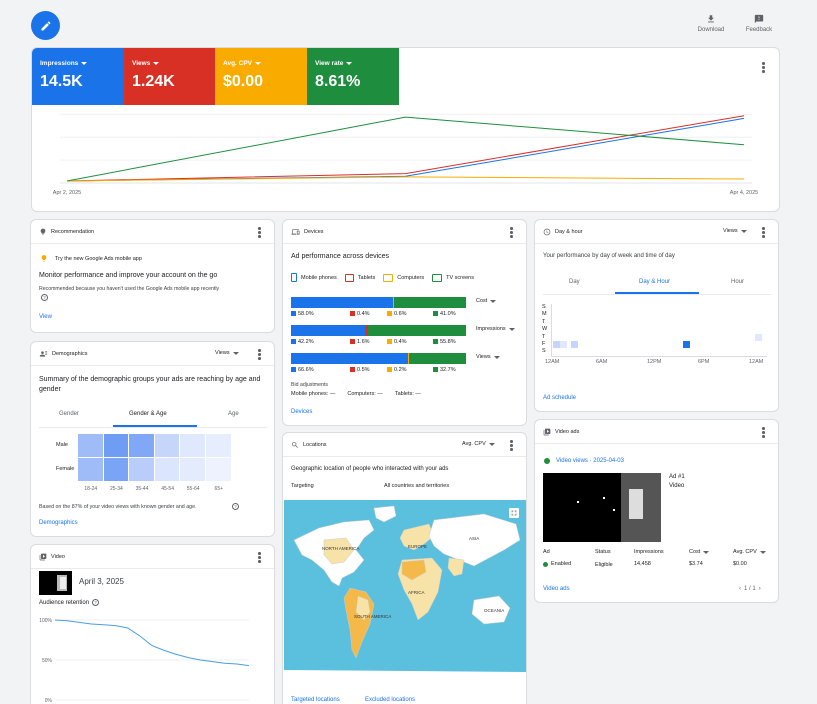 Image resolution: width=817 pixels, height=704 pixels. Describe the element at coordinates (64, 602) in the screenshot. I see `retention-label: Audience retention` at that location.